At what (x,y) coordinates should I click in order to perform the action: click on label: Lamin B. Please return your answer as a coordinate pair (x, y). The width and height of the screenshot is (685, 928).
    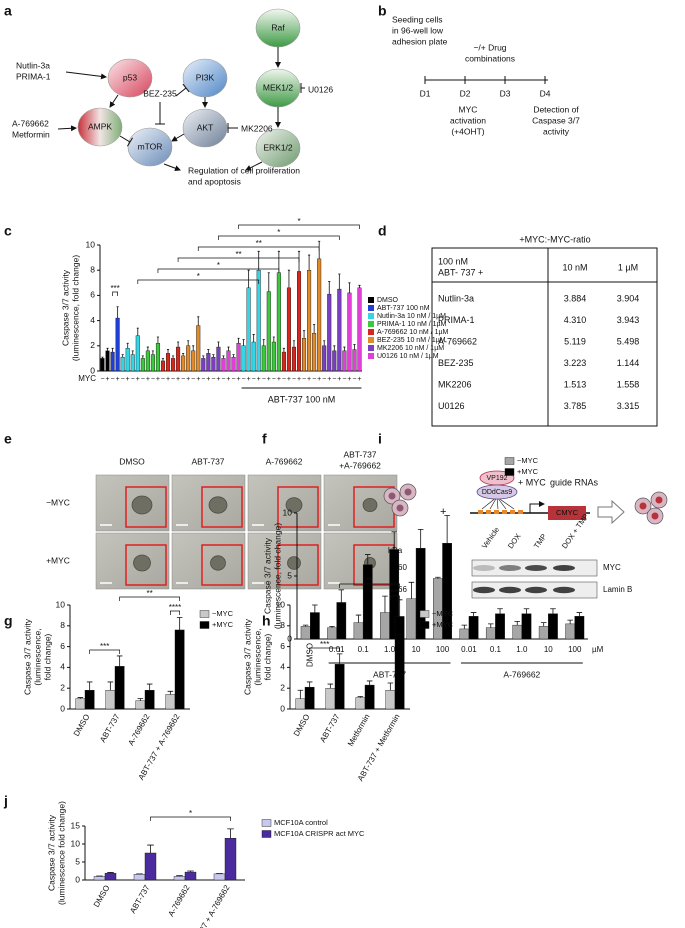
    Looking at the image, I should click on (617, 589).